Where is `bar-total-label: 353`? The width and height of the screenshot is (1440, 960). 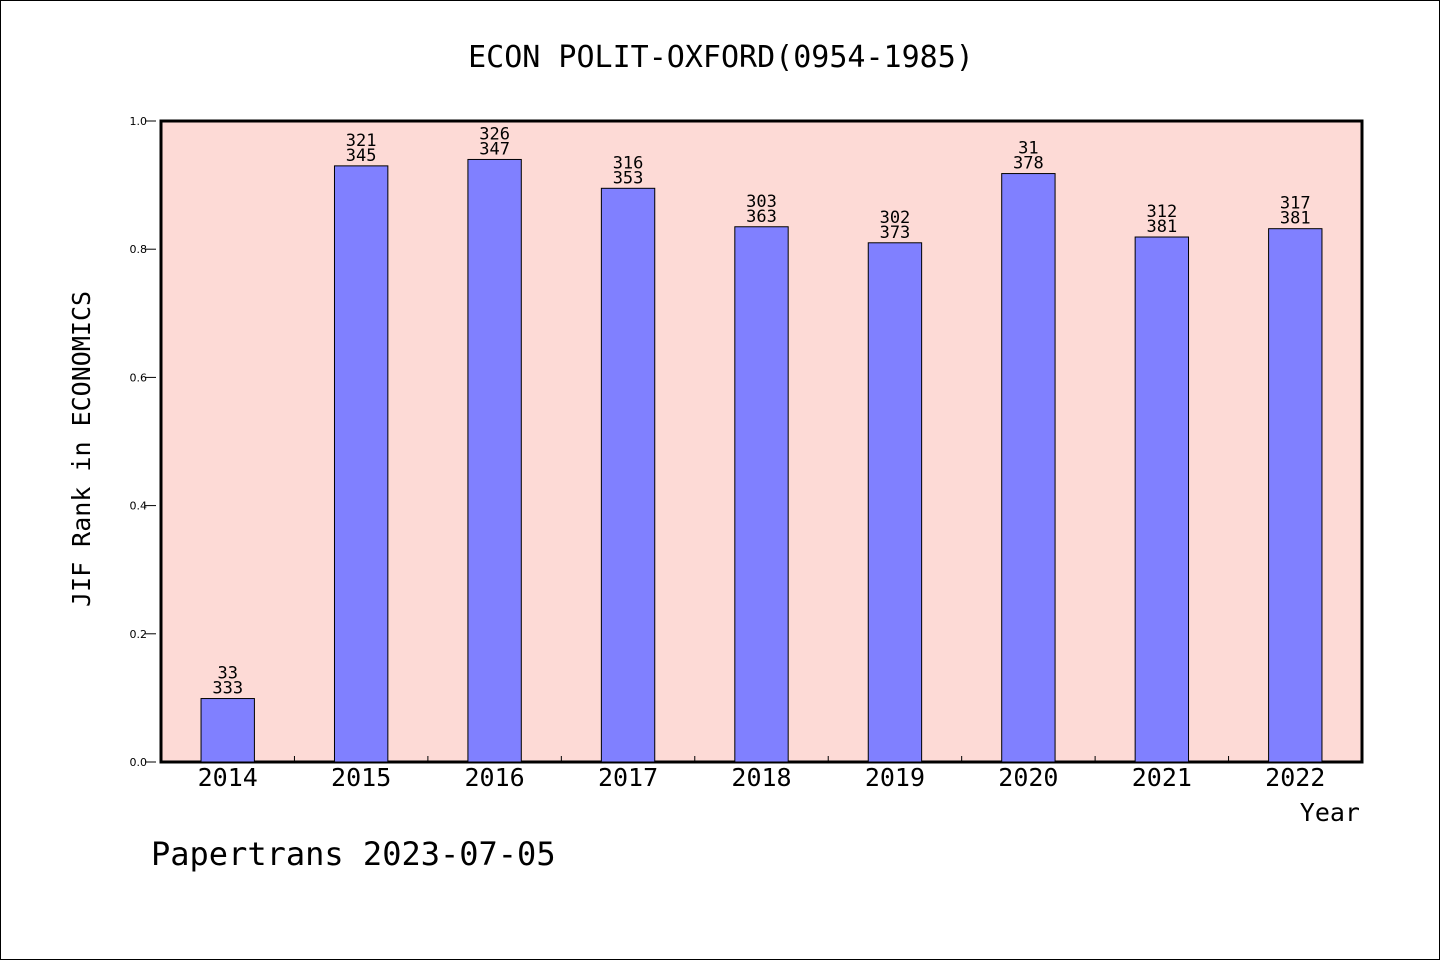
bar-total-label: 353 is located at coordinates (628, 178).